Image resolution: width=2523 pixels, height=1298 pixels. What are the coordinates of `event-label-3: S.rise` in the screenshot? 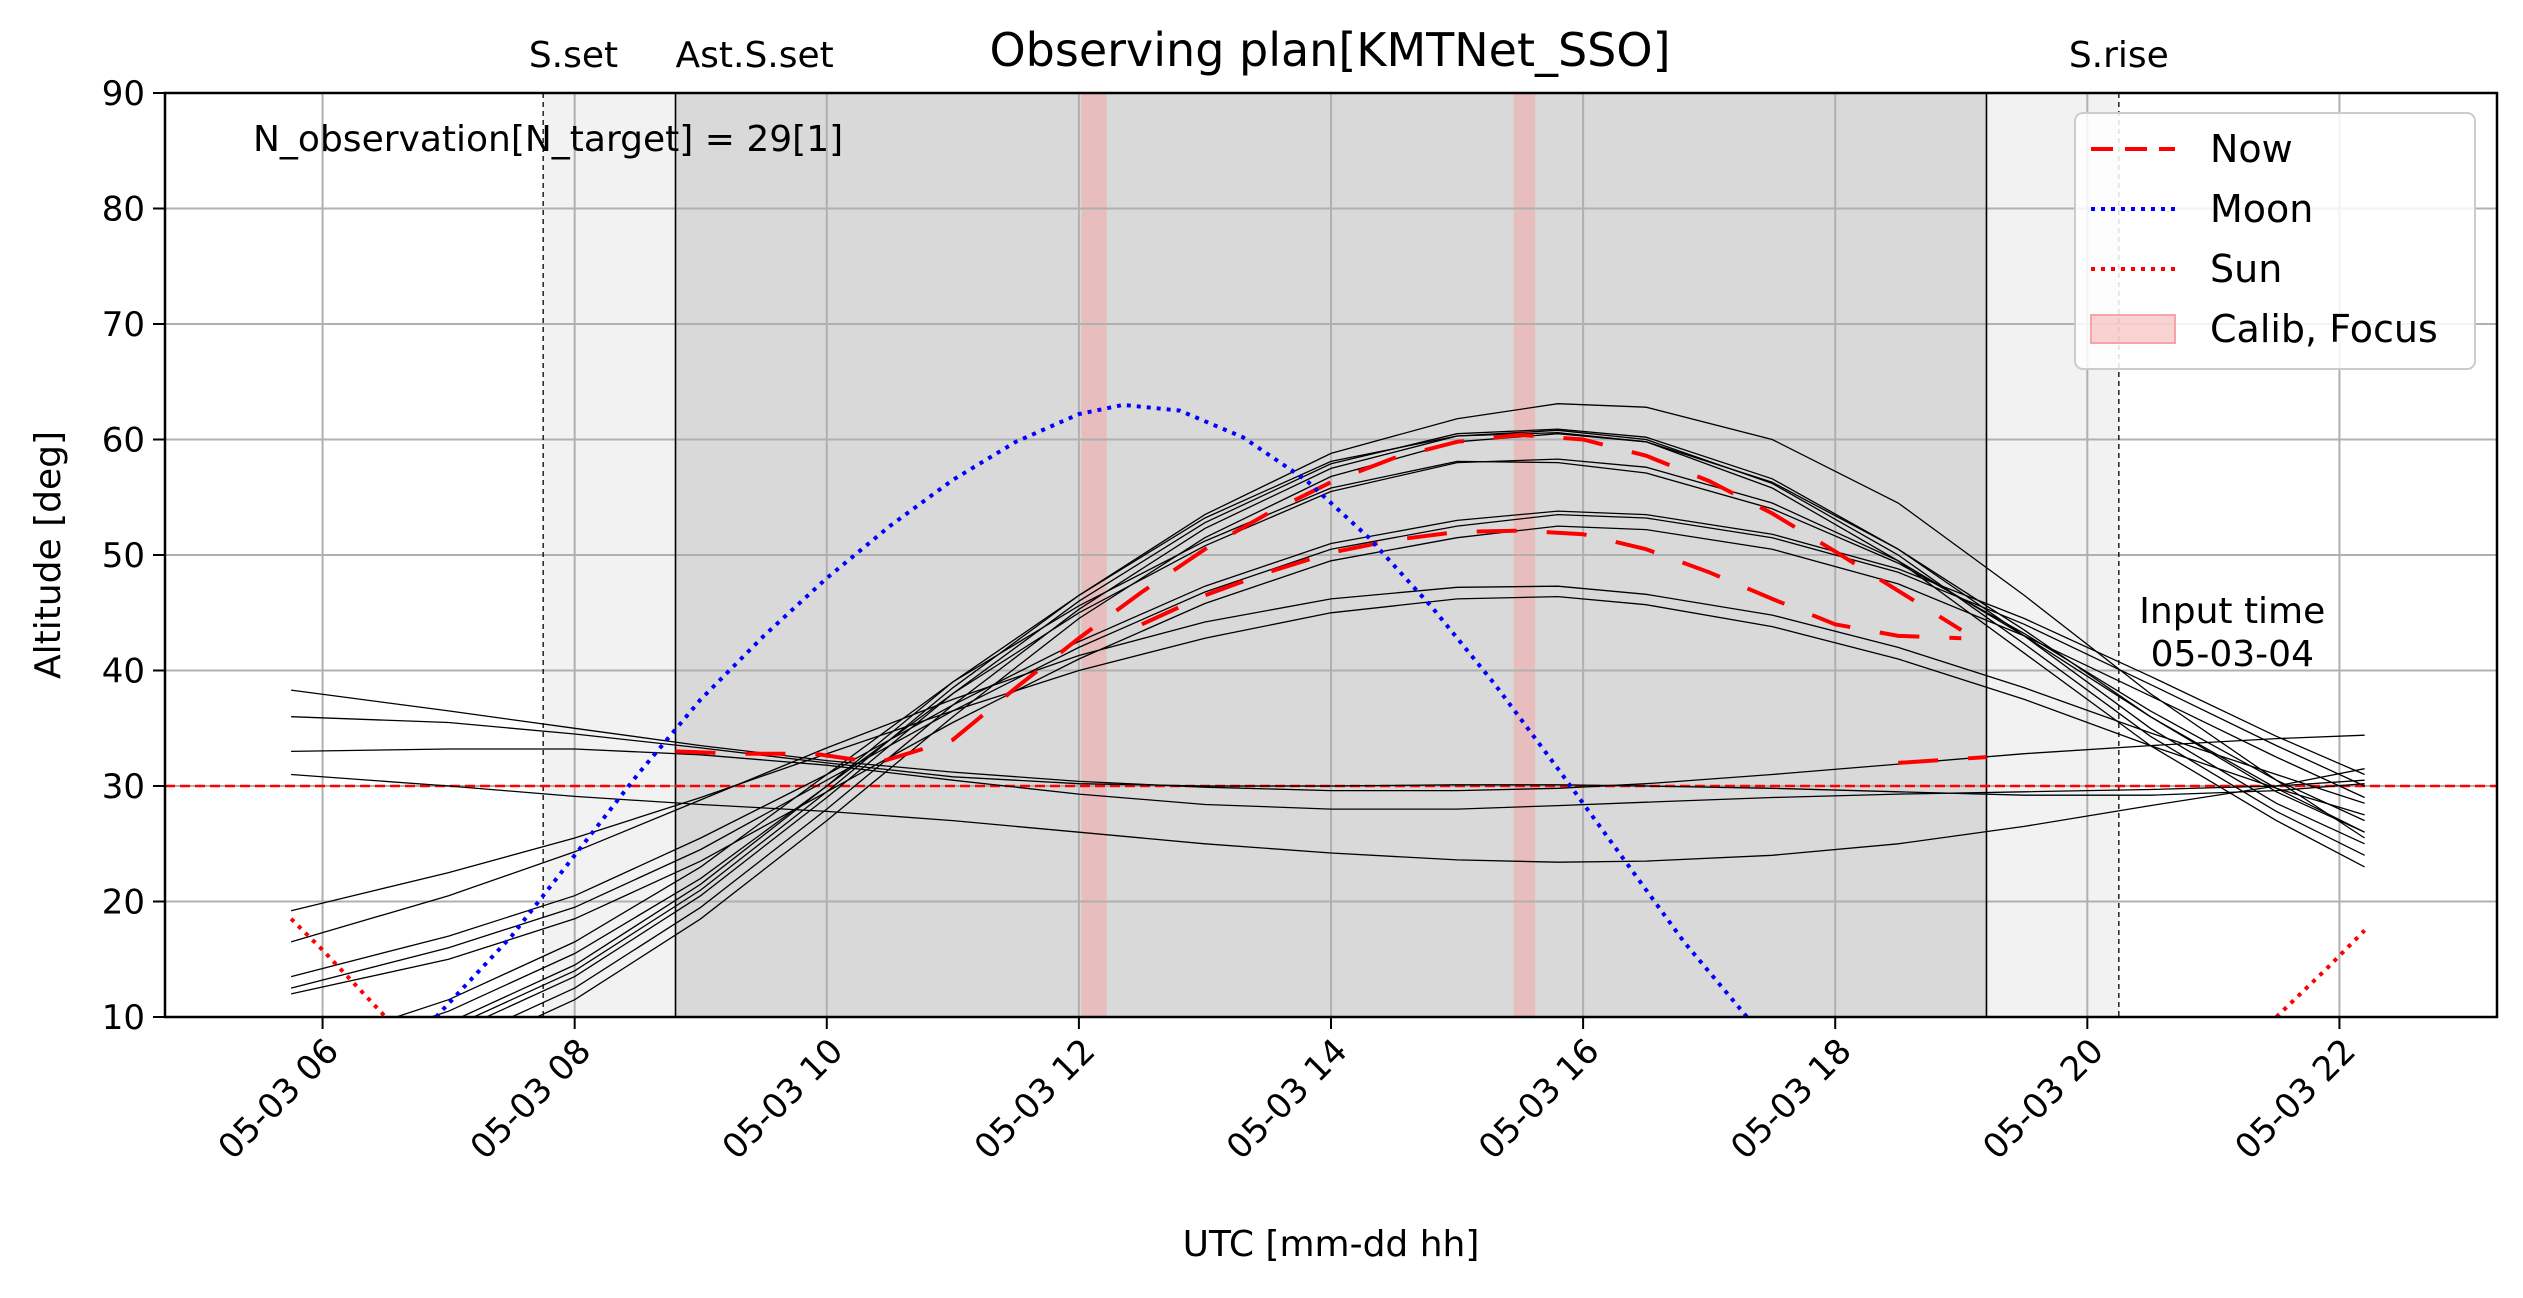 It's located at (2119, 55).